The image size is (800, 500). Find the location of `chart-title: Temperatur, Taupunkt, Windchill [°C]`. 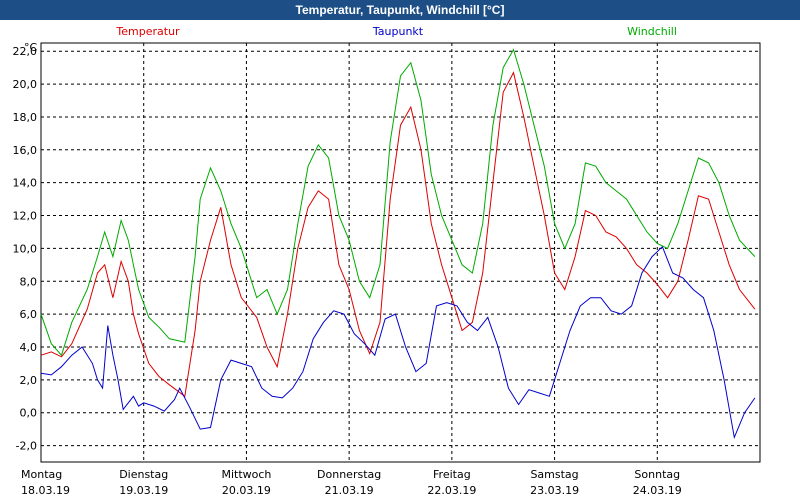

chart-title: Temperatur, Taupunkt, Windchill [°C] is located at coordinates (400, 10).